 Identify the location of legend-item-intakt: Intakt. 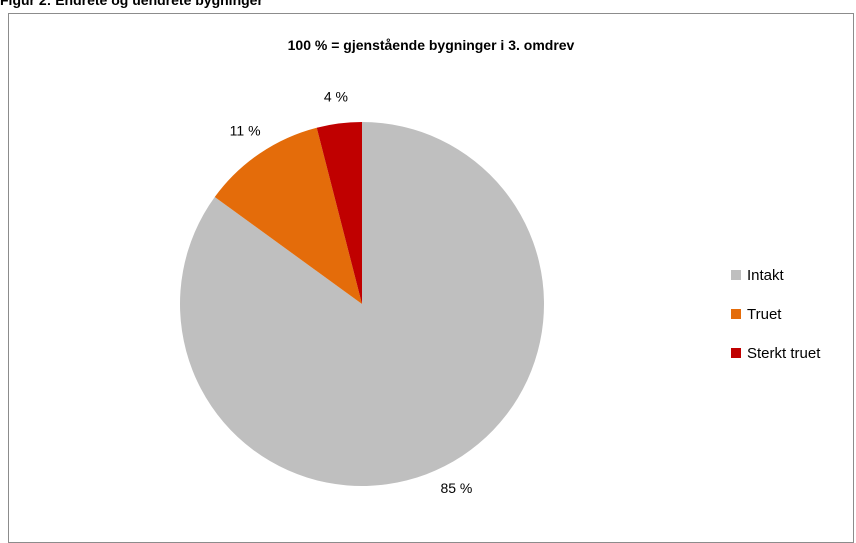
(775, 275).